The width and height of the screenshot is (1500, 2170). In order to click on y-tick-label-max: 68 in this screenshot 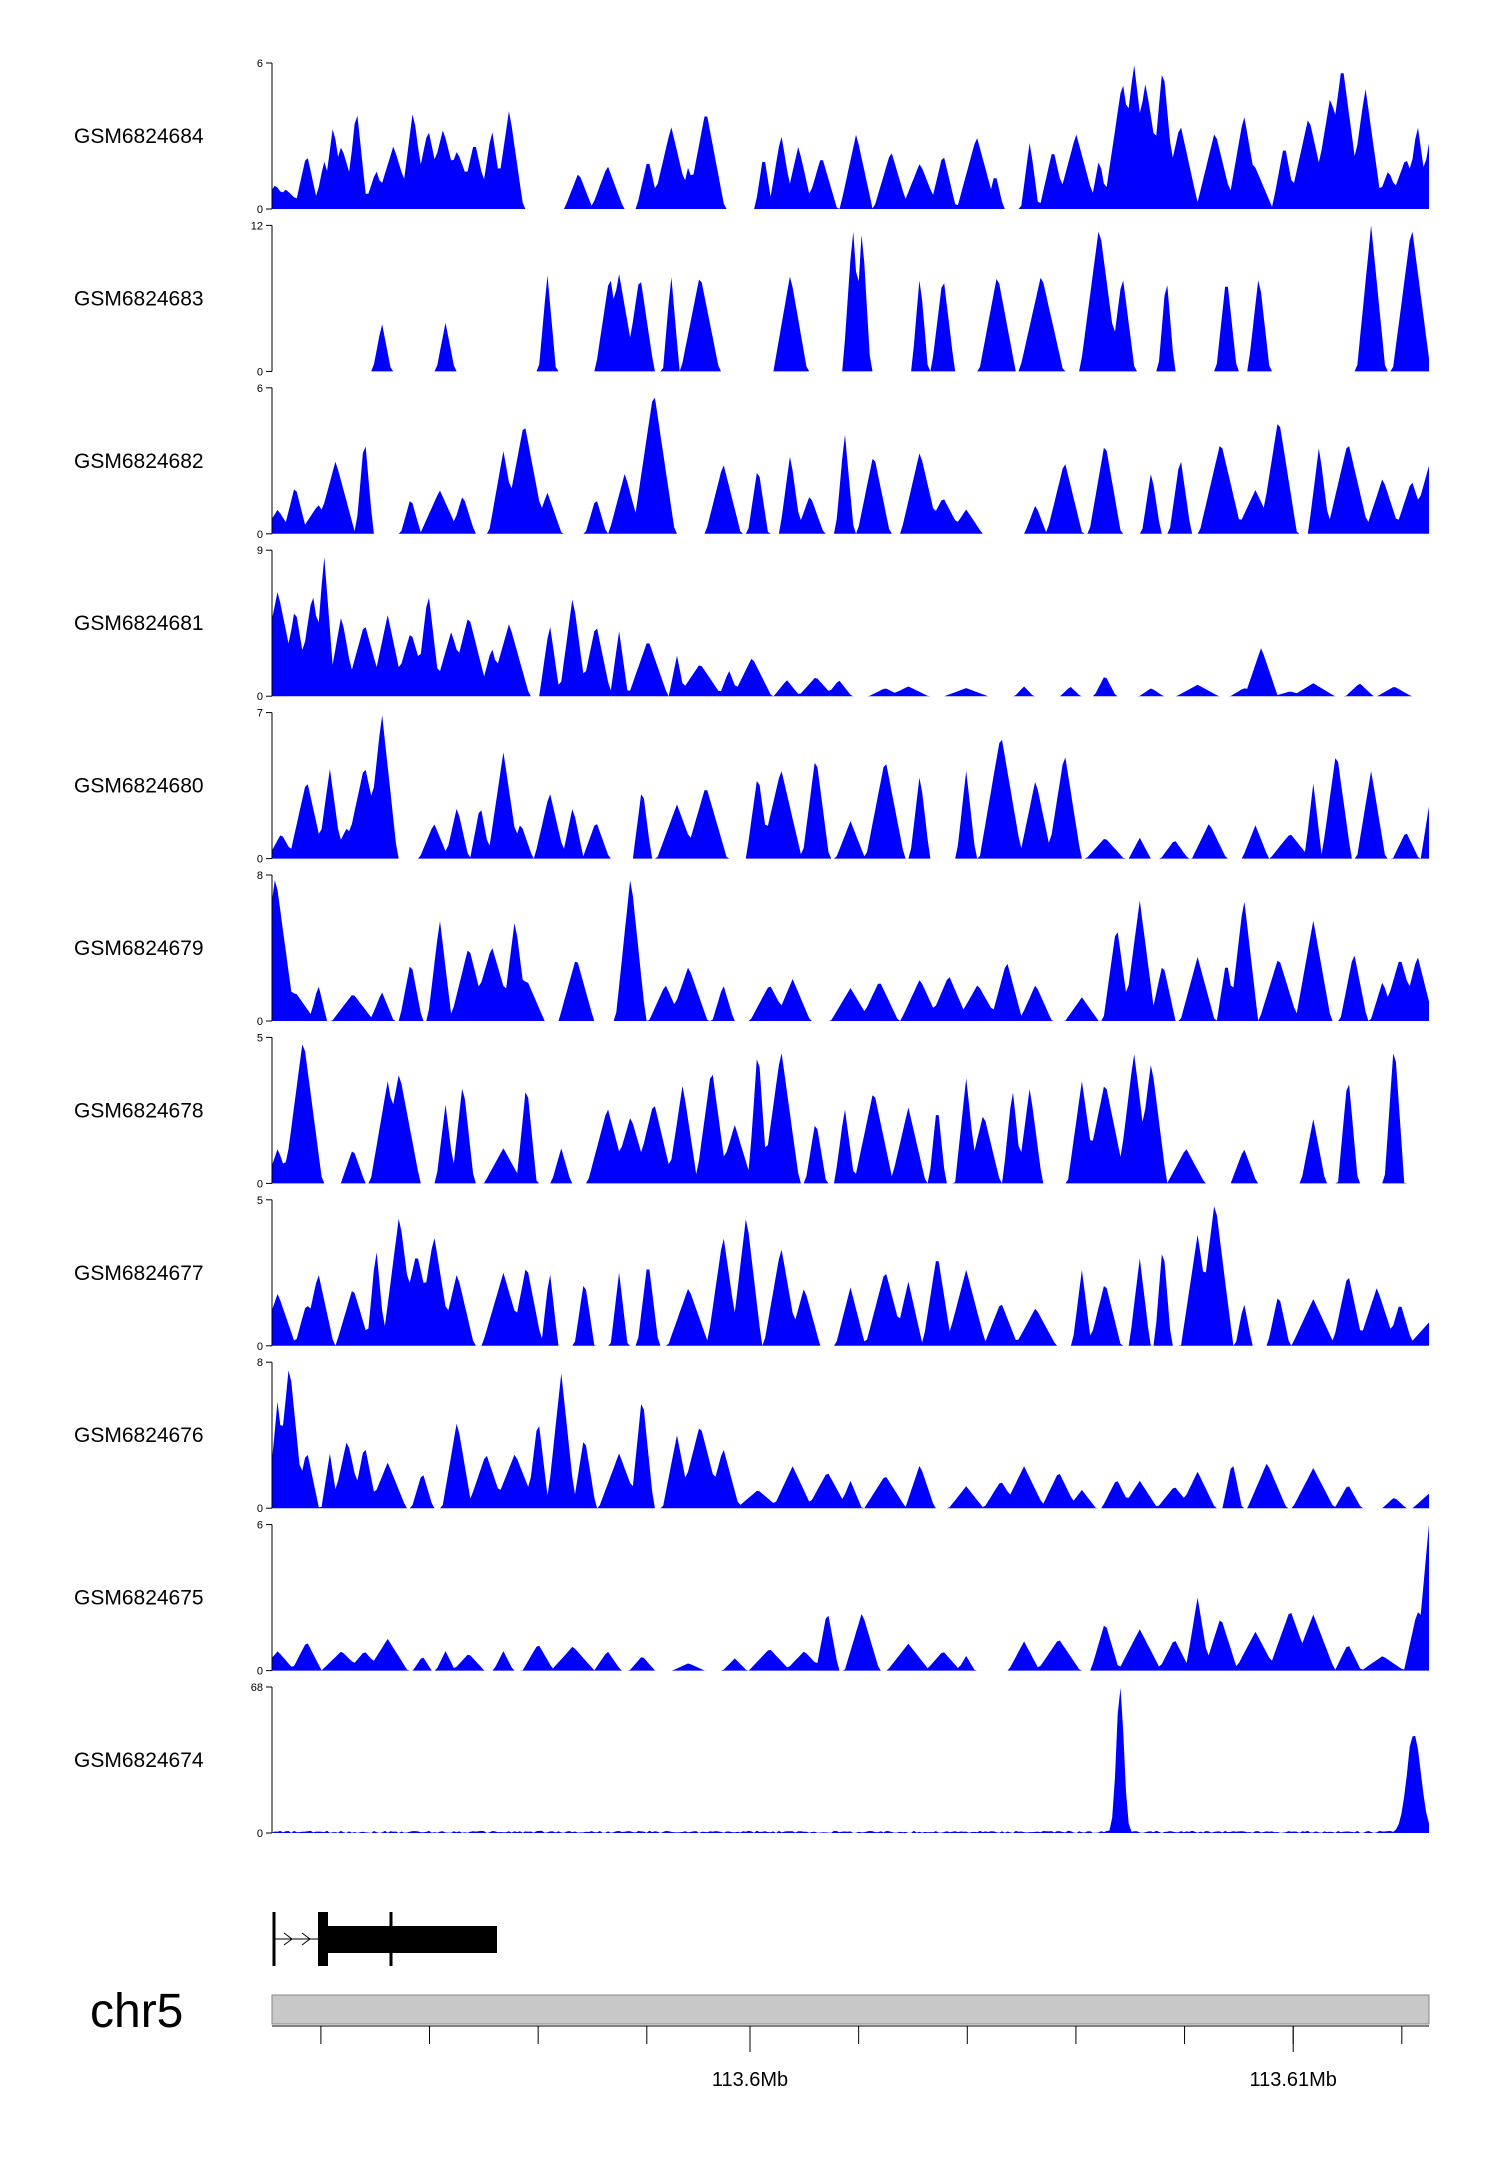, I will do `click(257, 1688)`.